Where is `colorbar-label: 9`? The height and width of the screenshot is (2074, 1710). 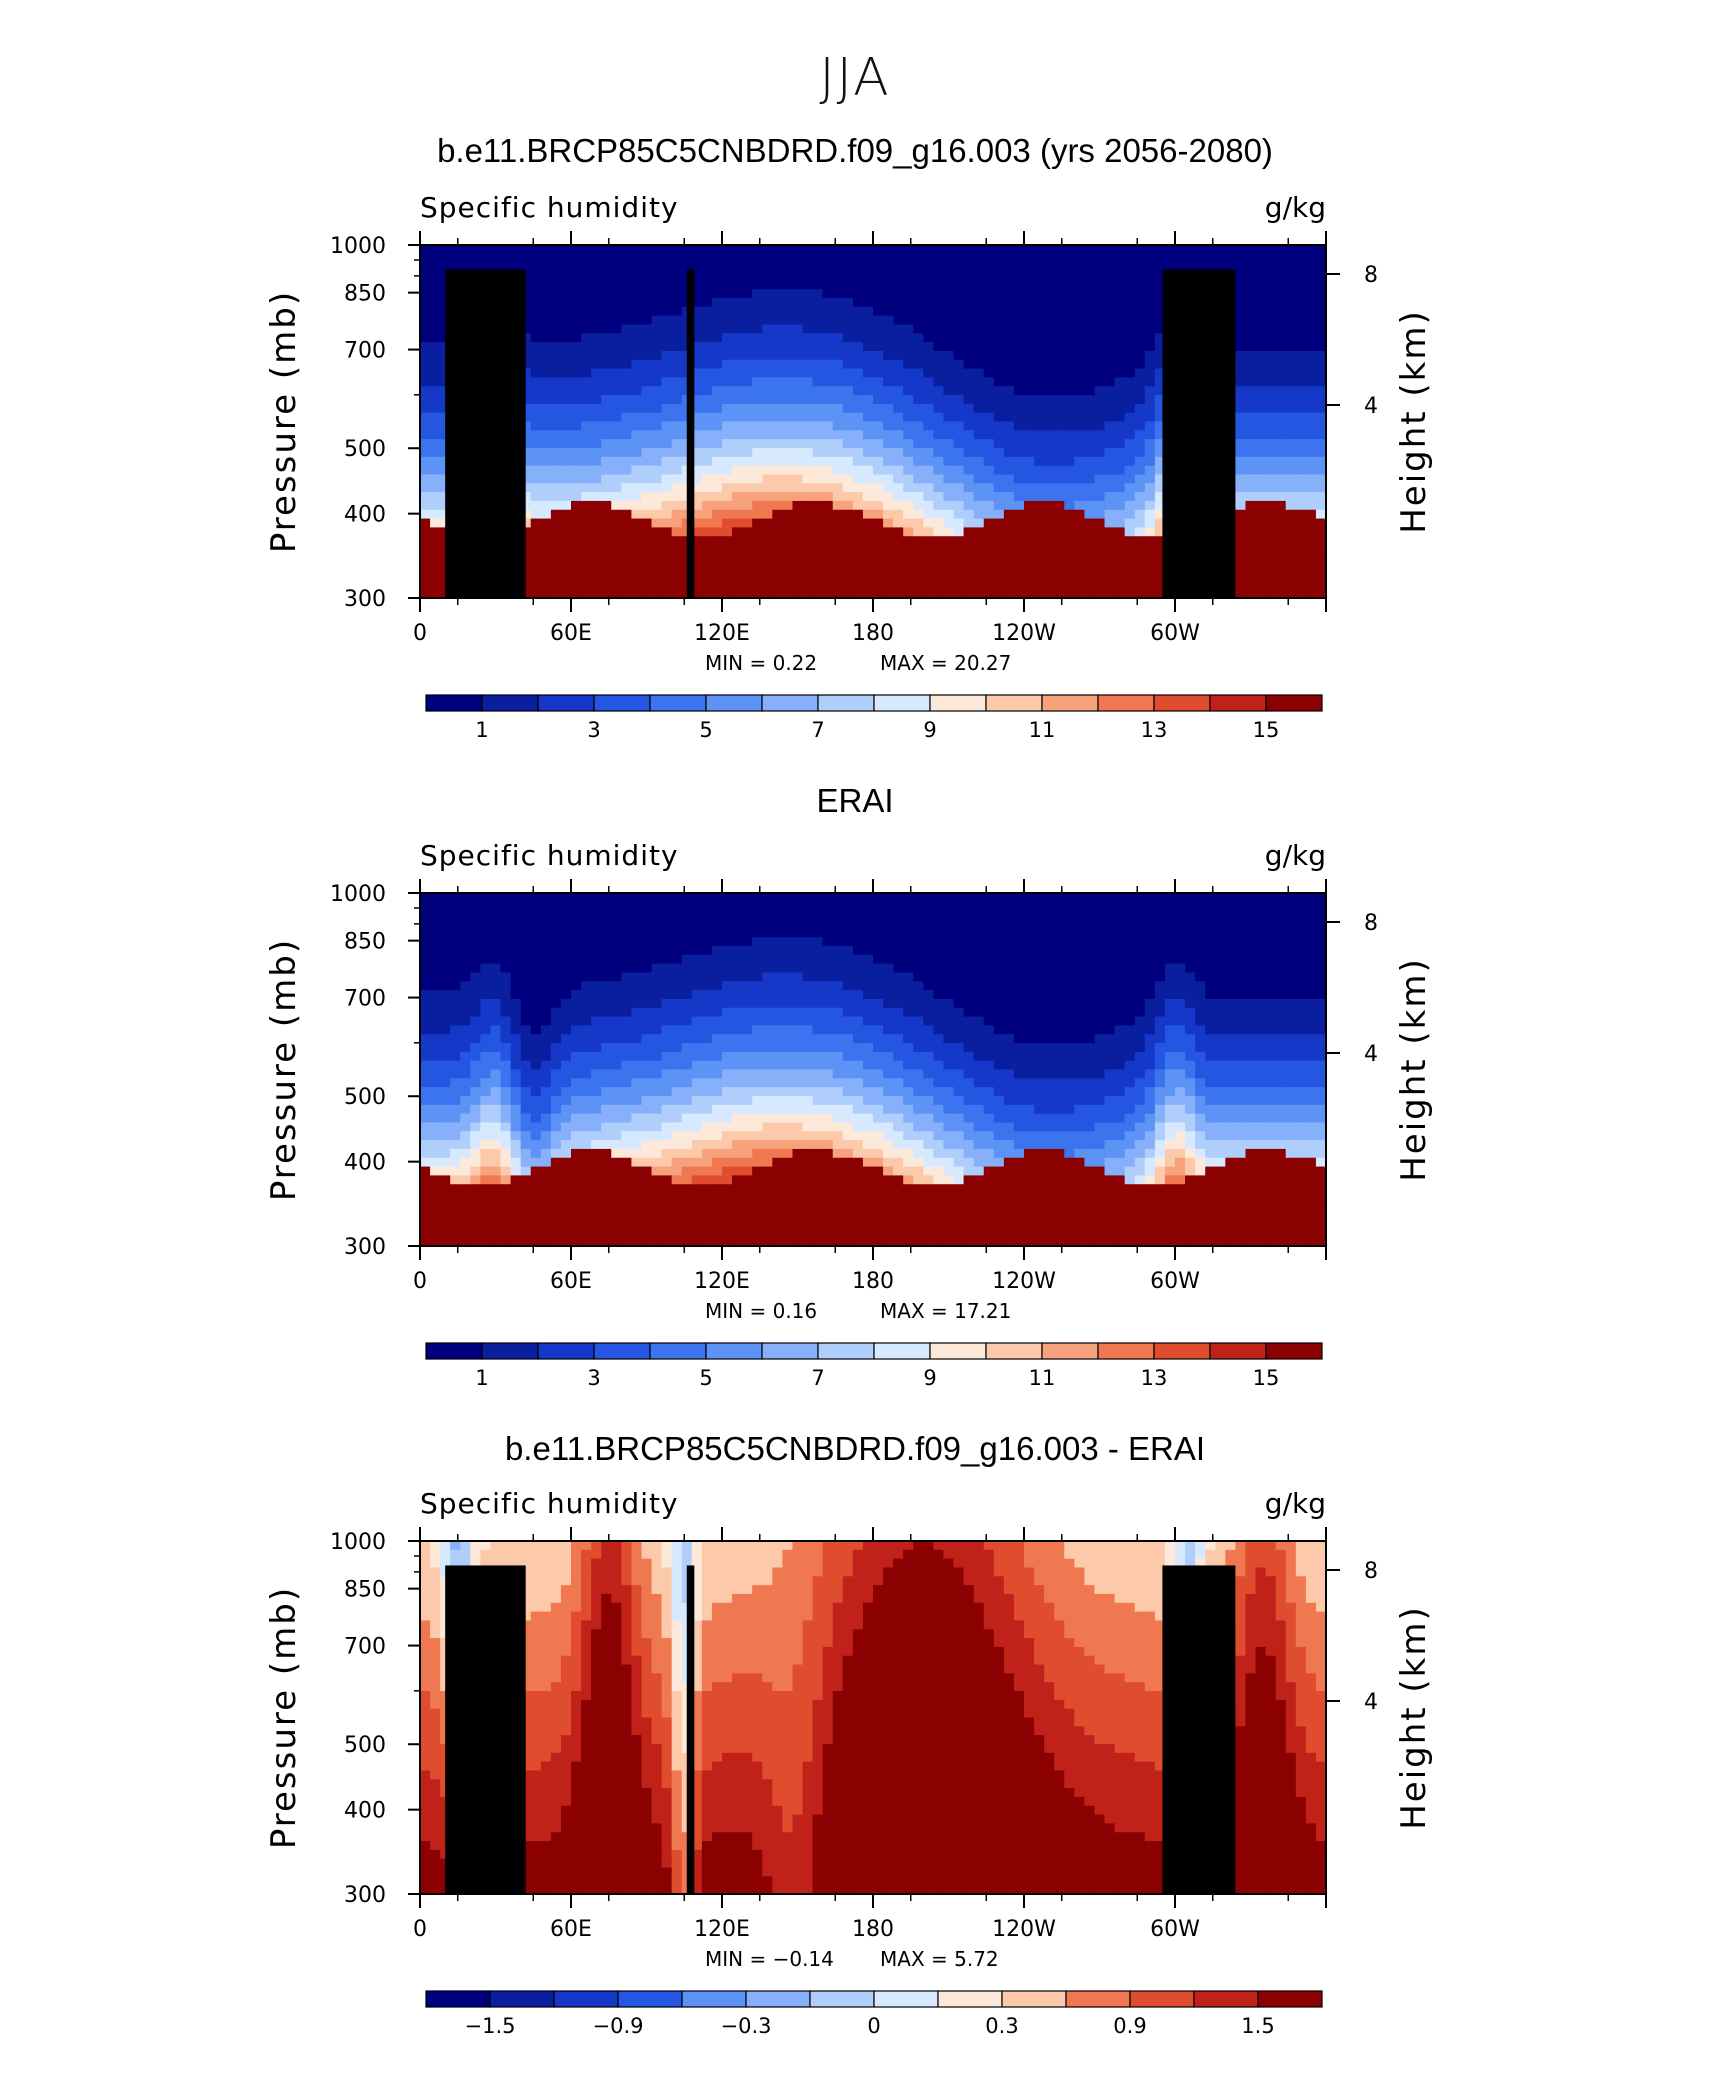 colorbar-label: 9 is located at coordinates (929, 730).